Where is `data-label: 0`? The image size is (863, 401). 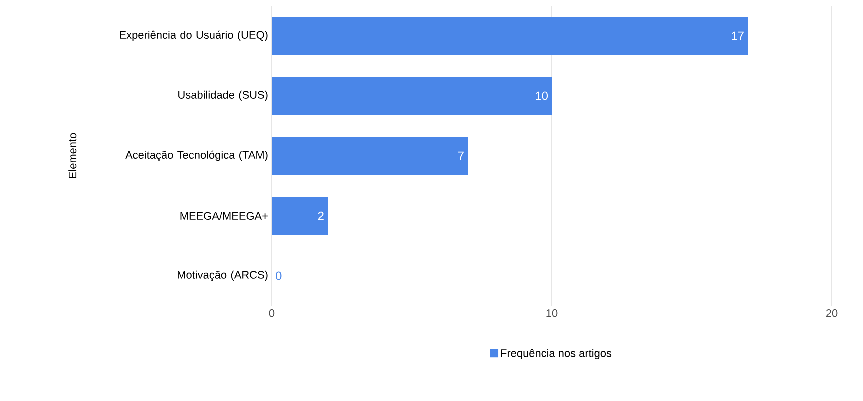 data-label: 0 is located at coordinates (279, 276).